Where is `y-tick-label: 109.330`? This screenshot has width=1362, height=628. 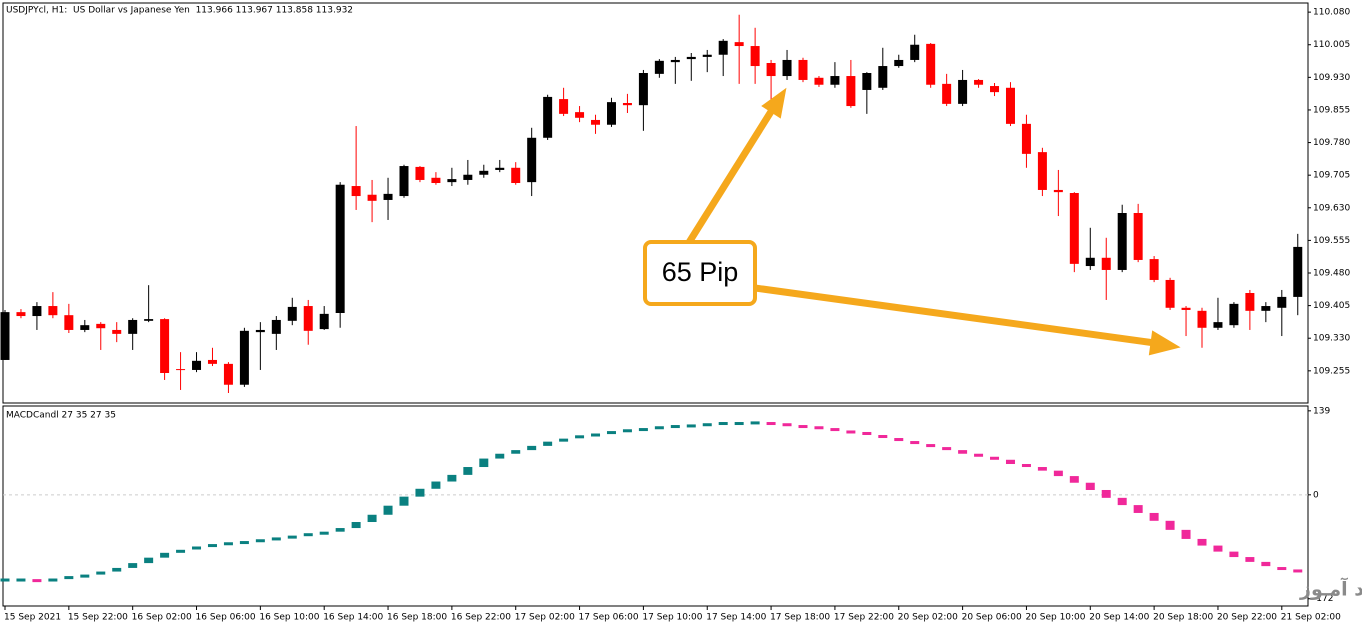 y-tick-label: 109.330 is located at coordinates (1331, 339).